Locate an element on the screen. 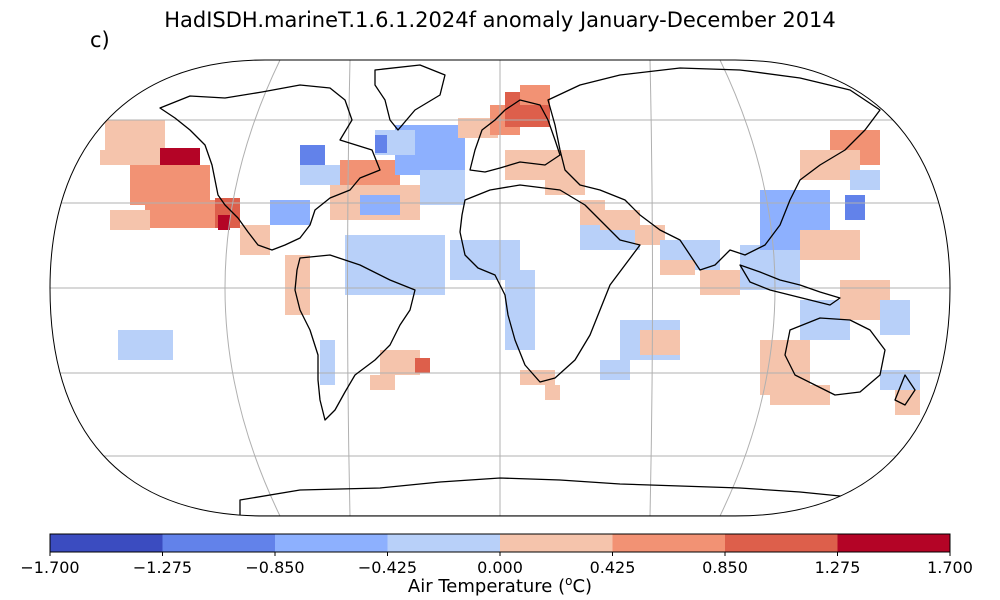  coast-antarctica is located at coordinates (550, 496).